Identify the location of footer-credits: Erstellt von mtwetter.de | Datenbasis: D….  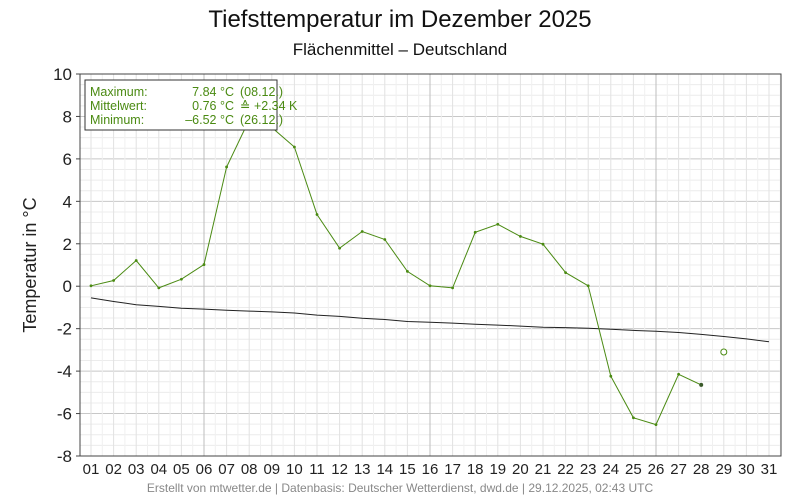
(400, 488).